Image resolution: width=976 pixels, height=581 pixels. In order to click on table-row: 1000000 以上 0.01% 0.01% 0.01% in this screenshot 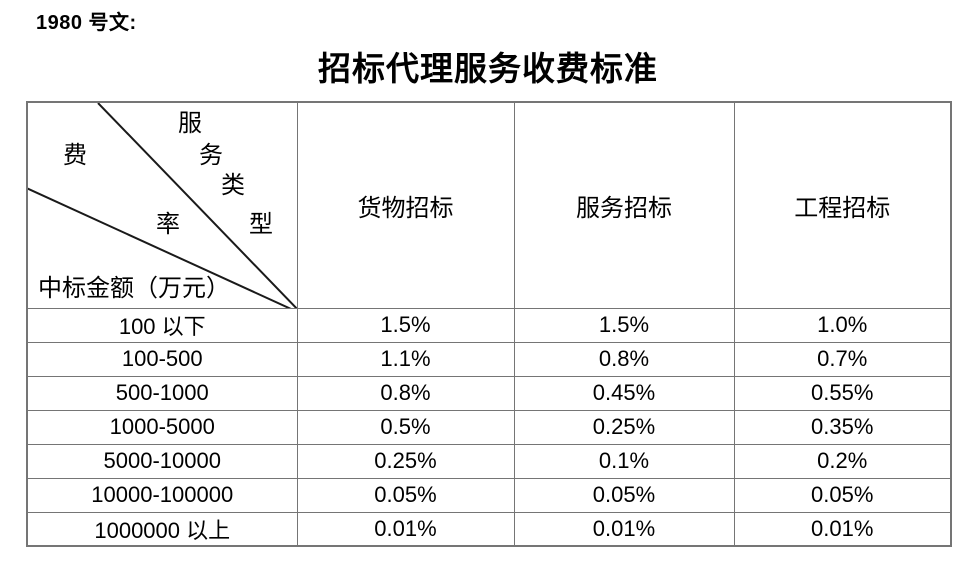, I will do `click(489, 529)`.